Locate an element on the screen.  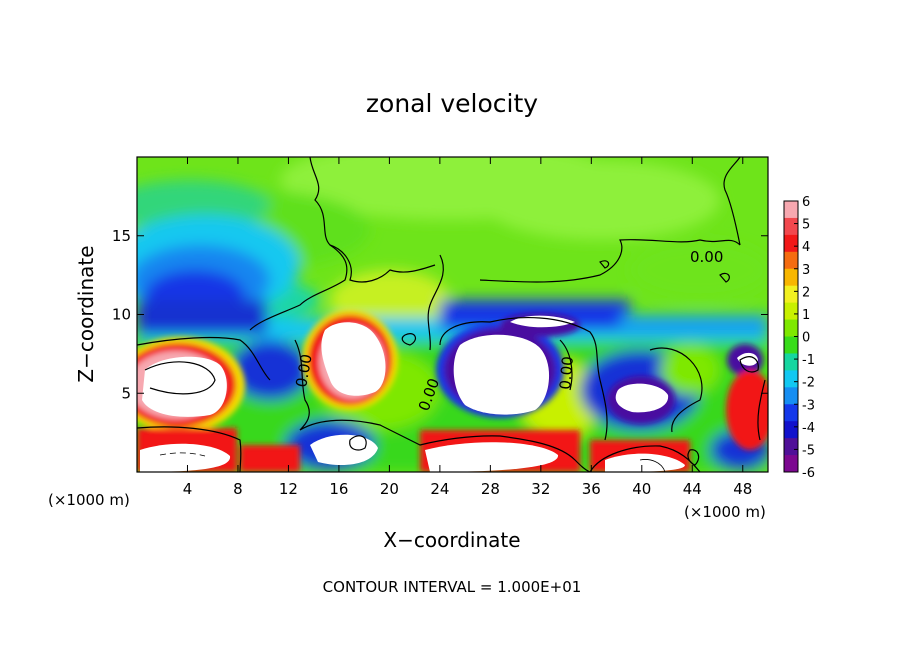
colorbar-tick-label: 0 is located at coordinates (806, 338).